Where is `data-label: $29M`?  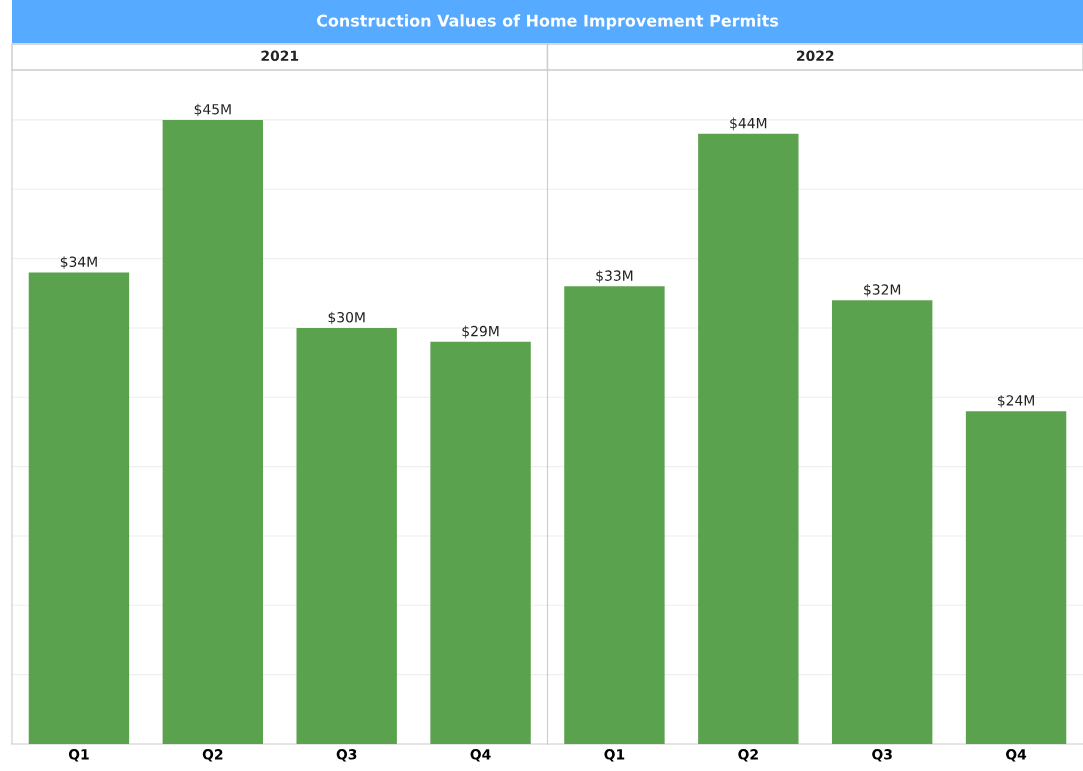
data-label: $29M is located at coordinates (480, 332).